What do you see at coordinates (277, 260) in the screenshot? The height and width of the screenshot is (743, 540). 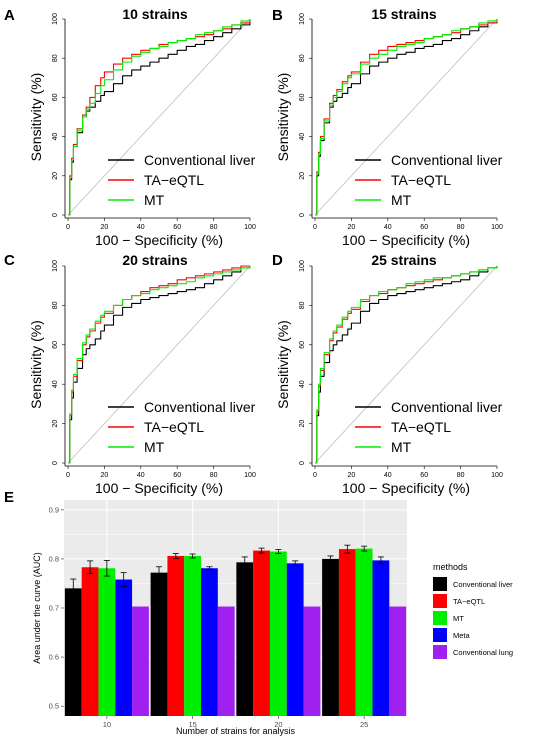 I see `panel-label: D` at bounding box center [277, 260].